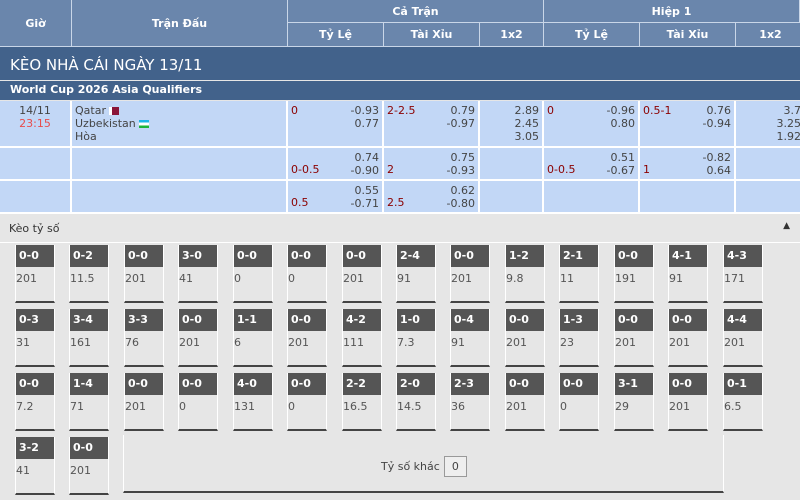 The height and width of the screenshot is (500, 800). Describe the element at coordinates (527, 136) in the screenshot. I see `odds-1x2-value: 3.05` at that location.